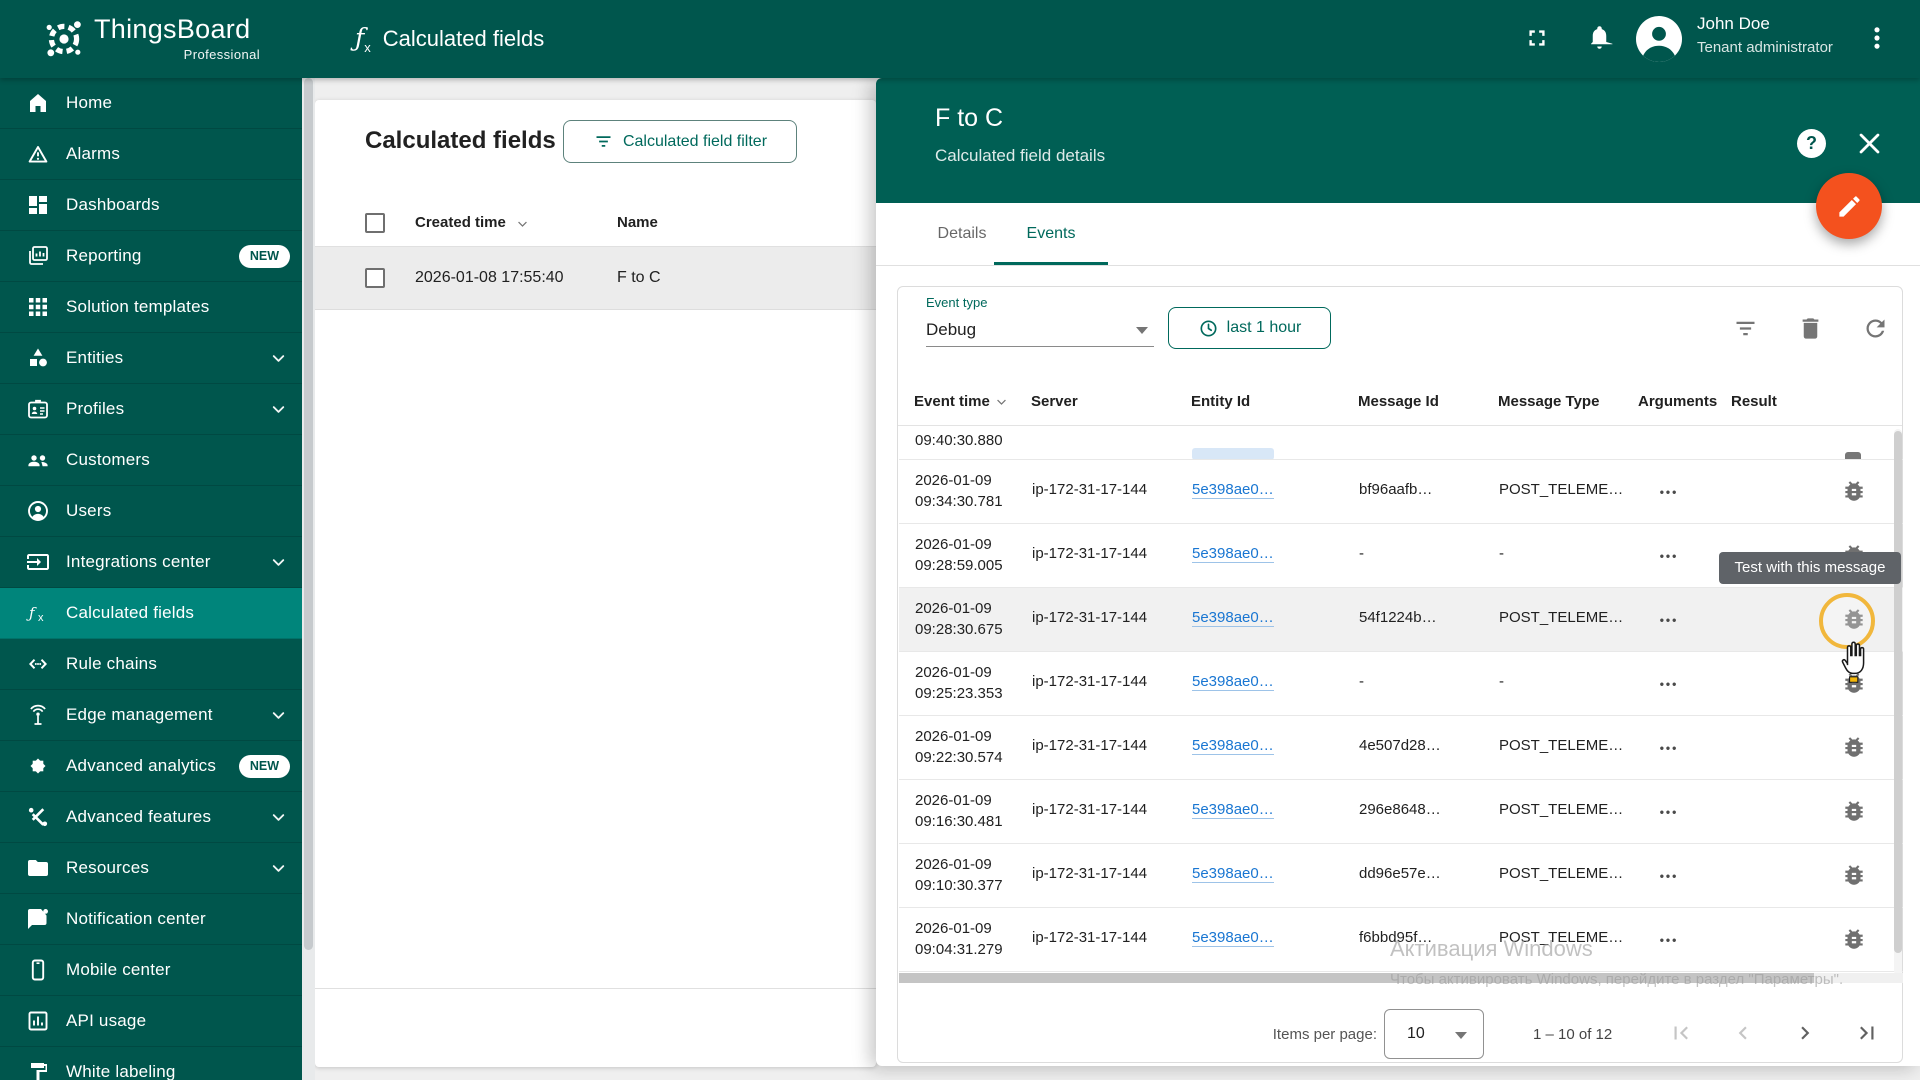  I want to click on sidebar-scrollbar, so click(308, 579).